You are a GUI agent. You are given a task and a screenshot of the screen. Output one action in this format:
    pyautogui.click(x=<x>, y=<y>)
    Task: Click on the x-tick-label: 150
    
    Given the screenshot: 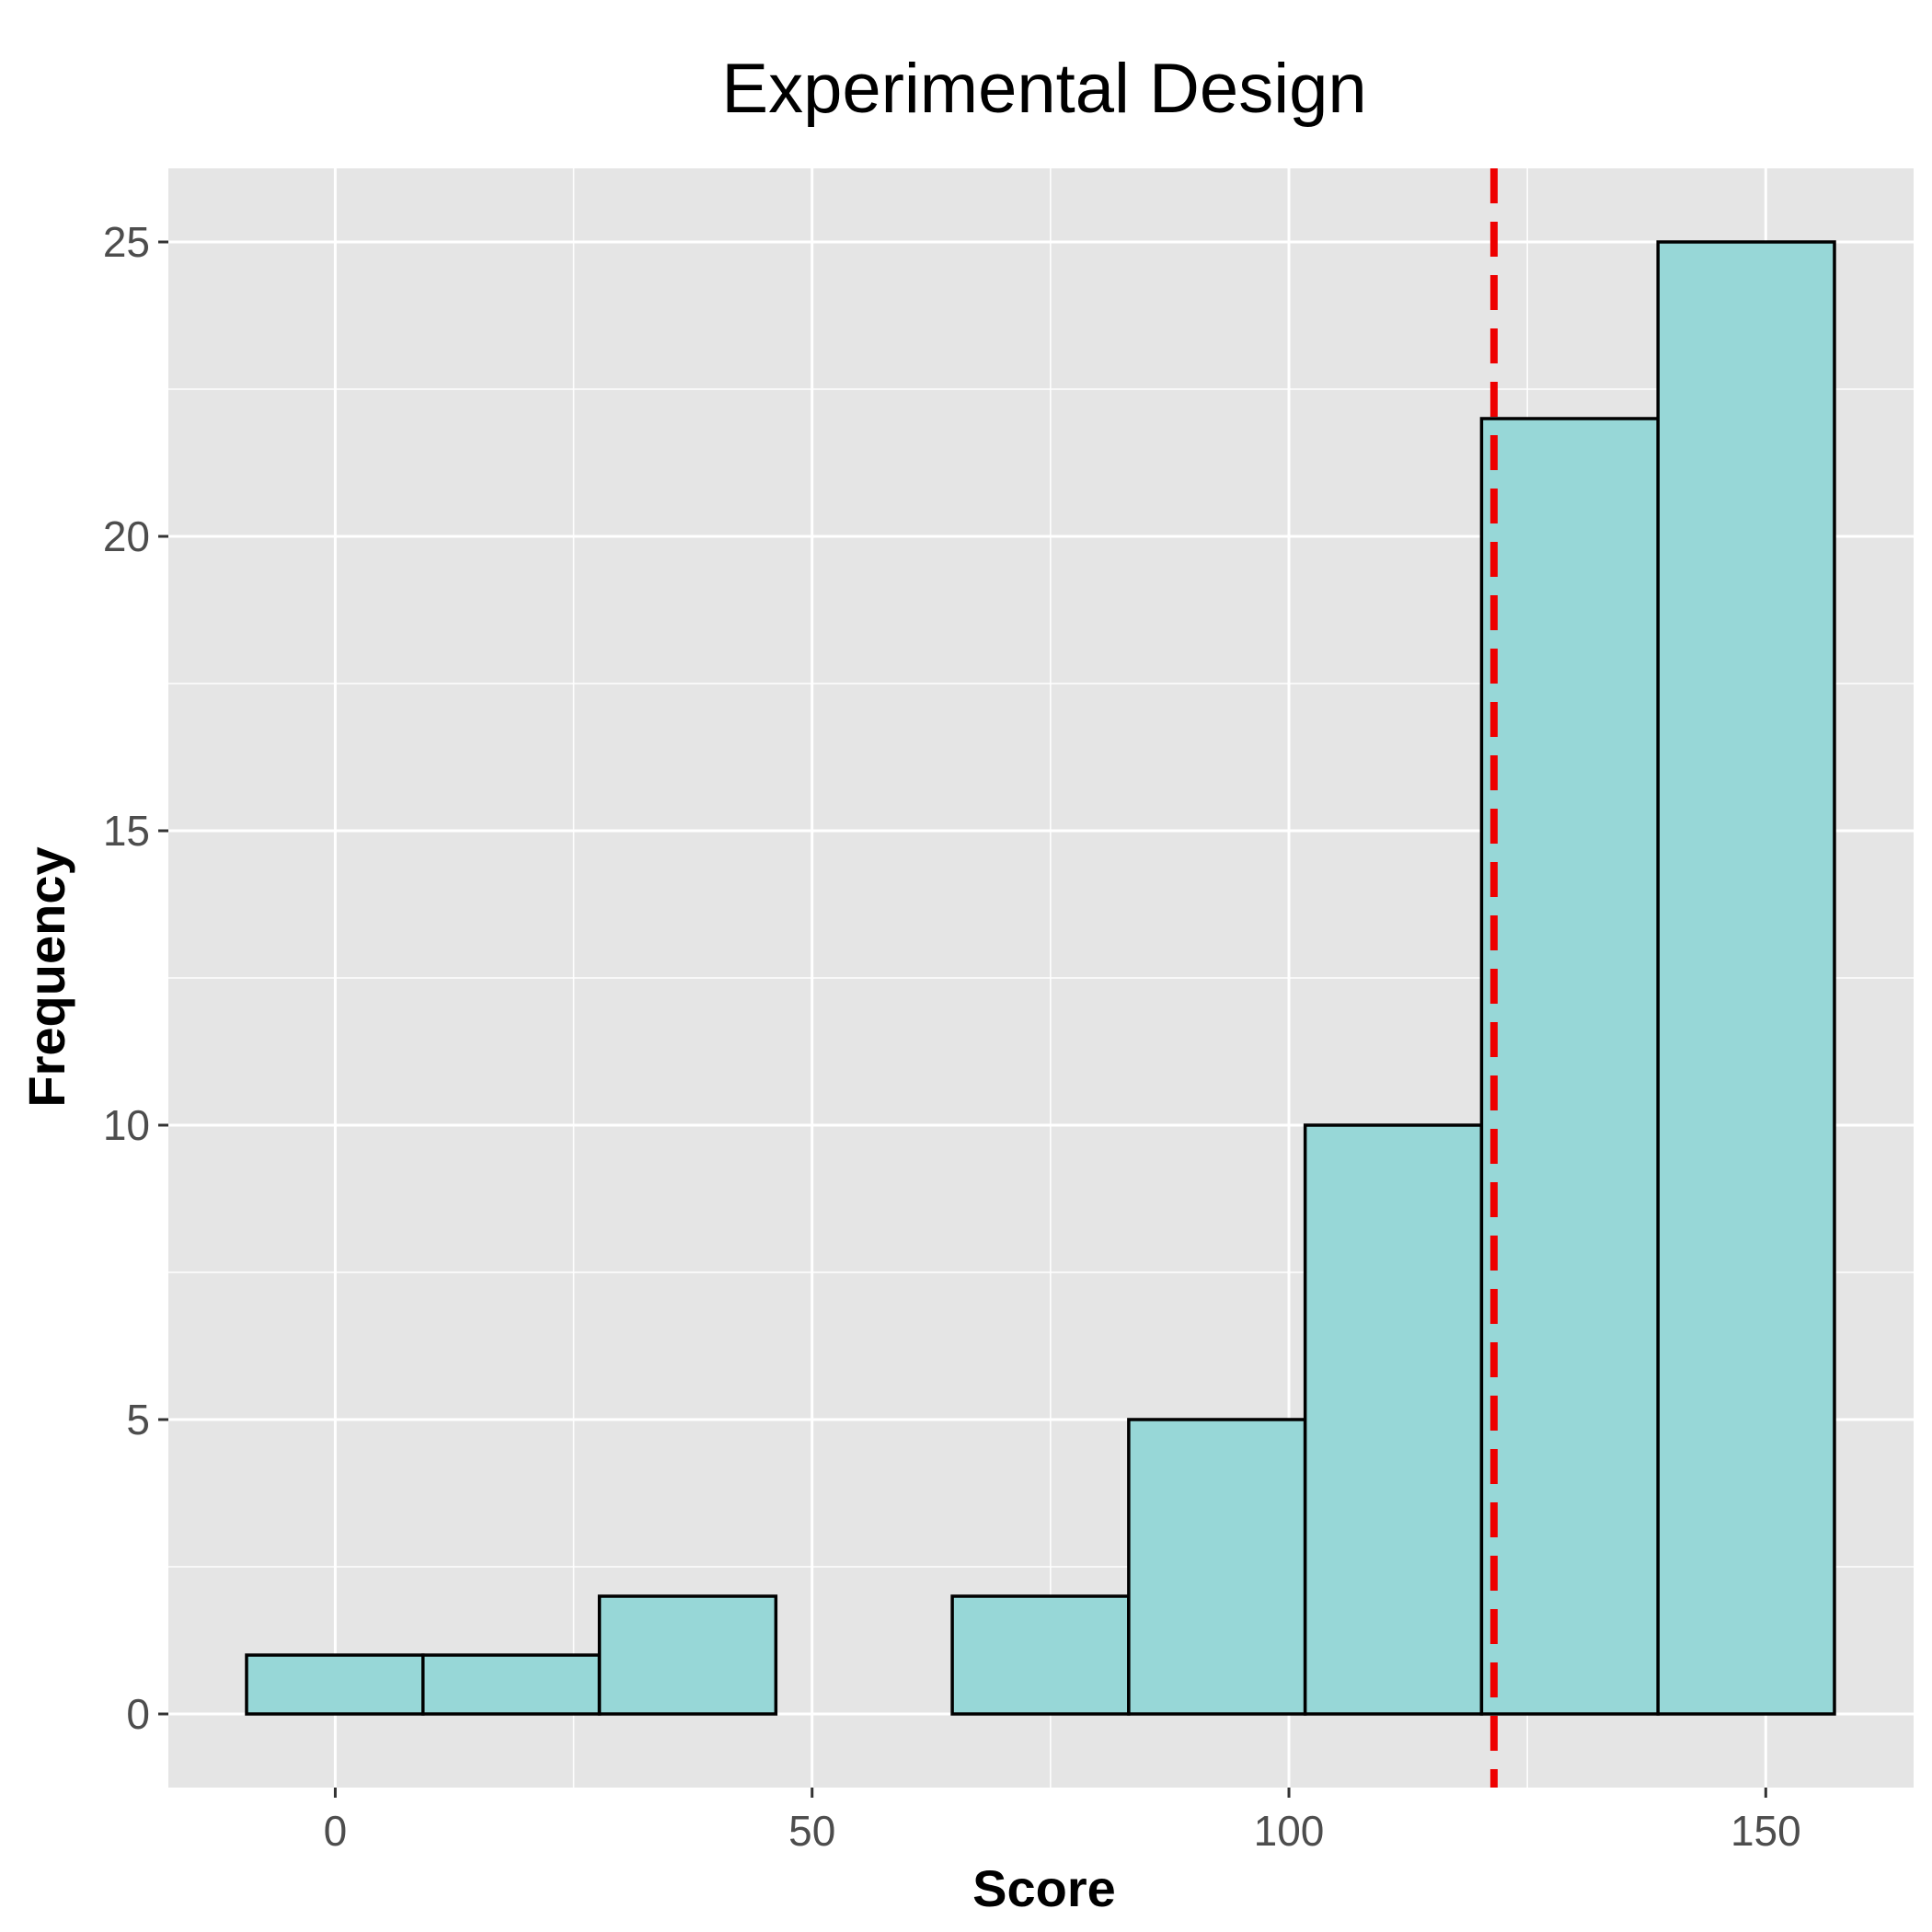 What is the action you would take?
    pyautogui.click(x=1766, y=1831)
    